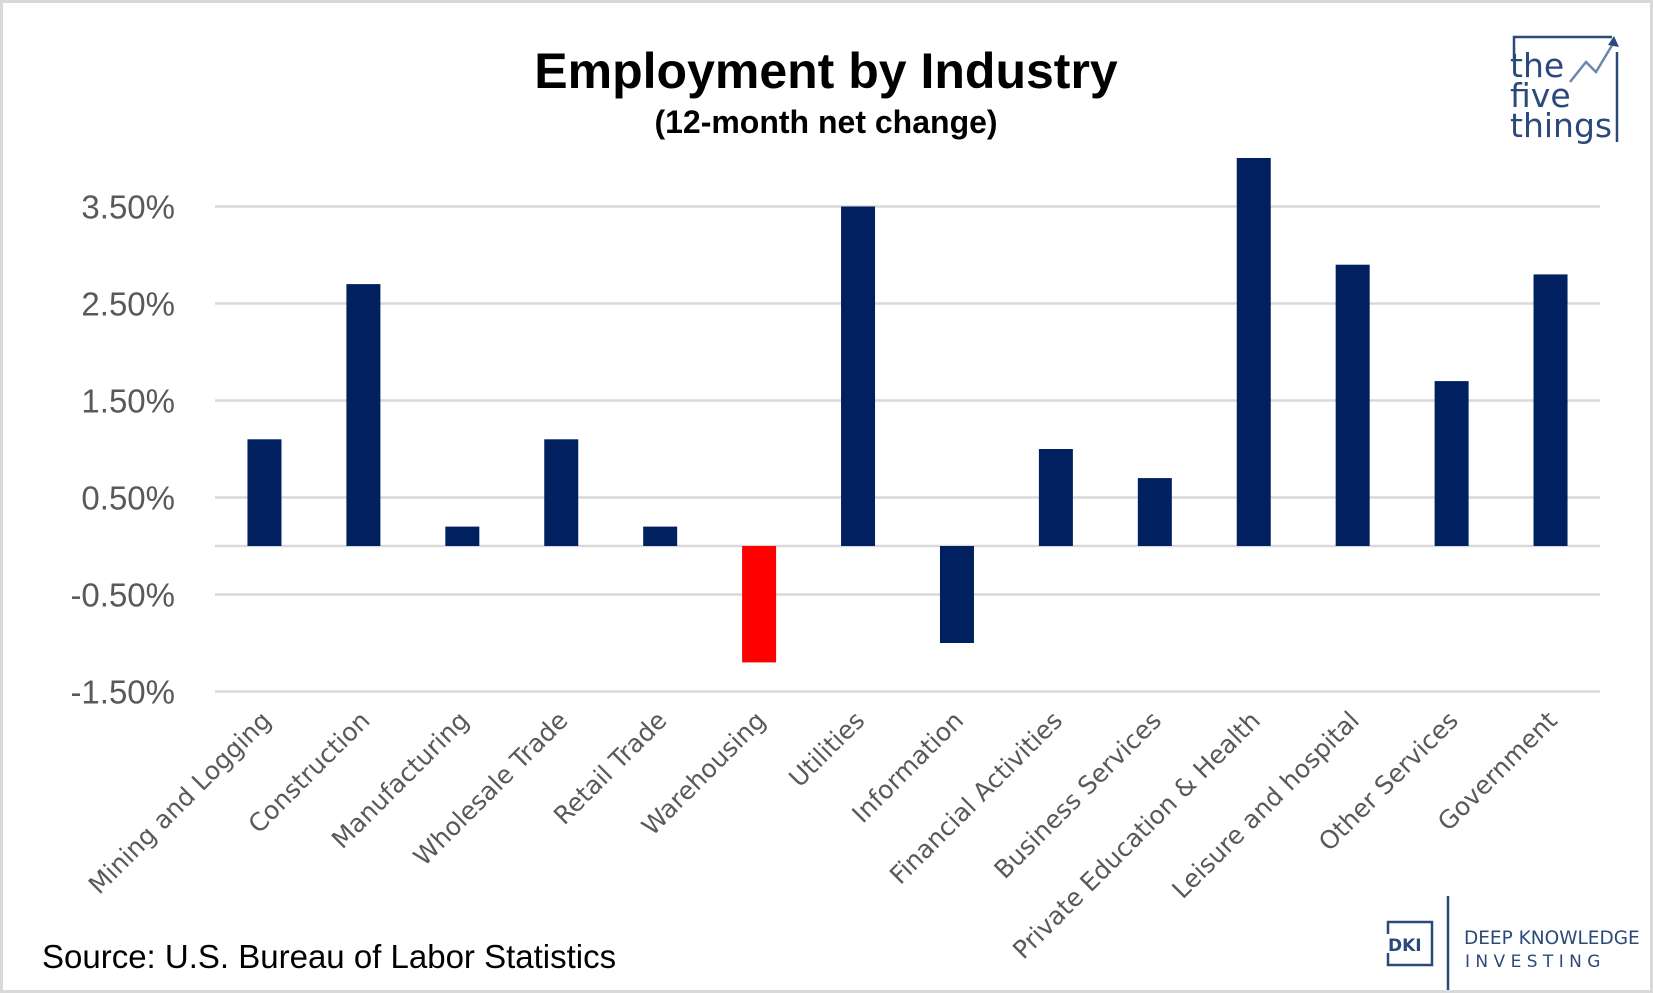 The width and height of the screenshot is (1653, 993). What do you see at coordinates (660, 536) in the screenshot?
I see `bar-retail-trade` at bounding box center [660, 536].